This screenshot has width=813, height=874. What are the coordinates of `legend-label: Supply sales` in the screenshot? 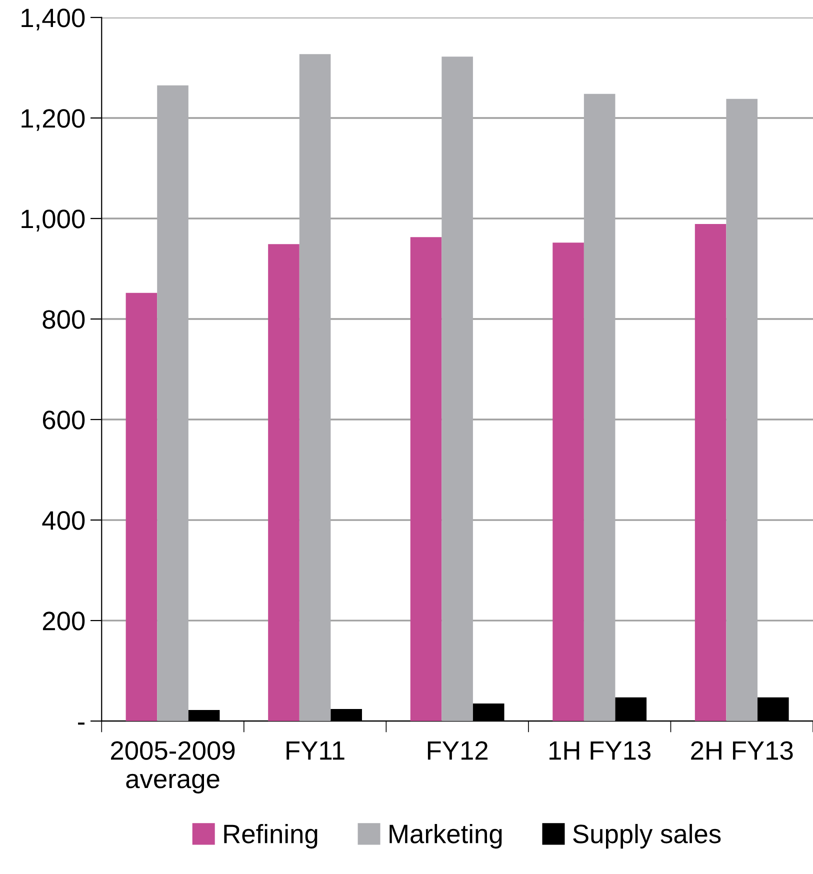 It's located at (647, 836).